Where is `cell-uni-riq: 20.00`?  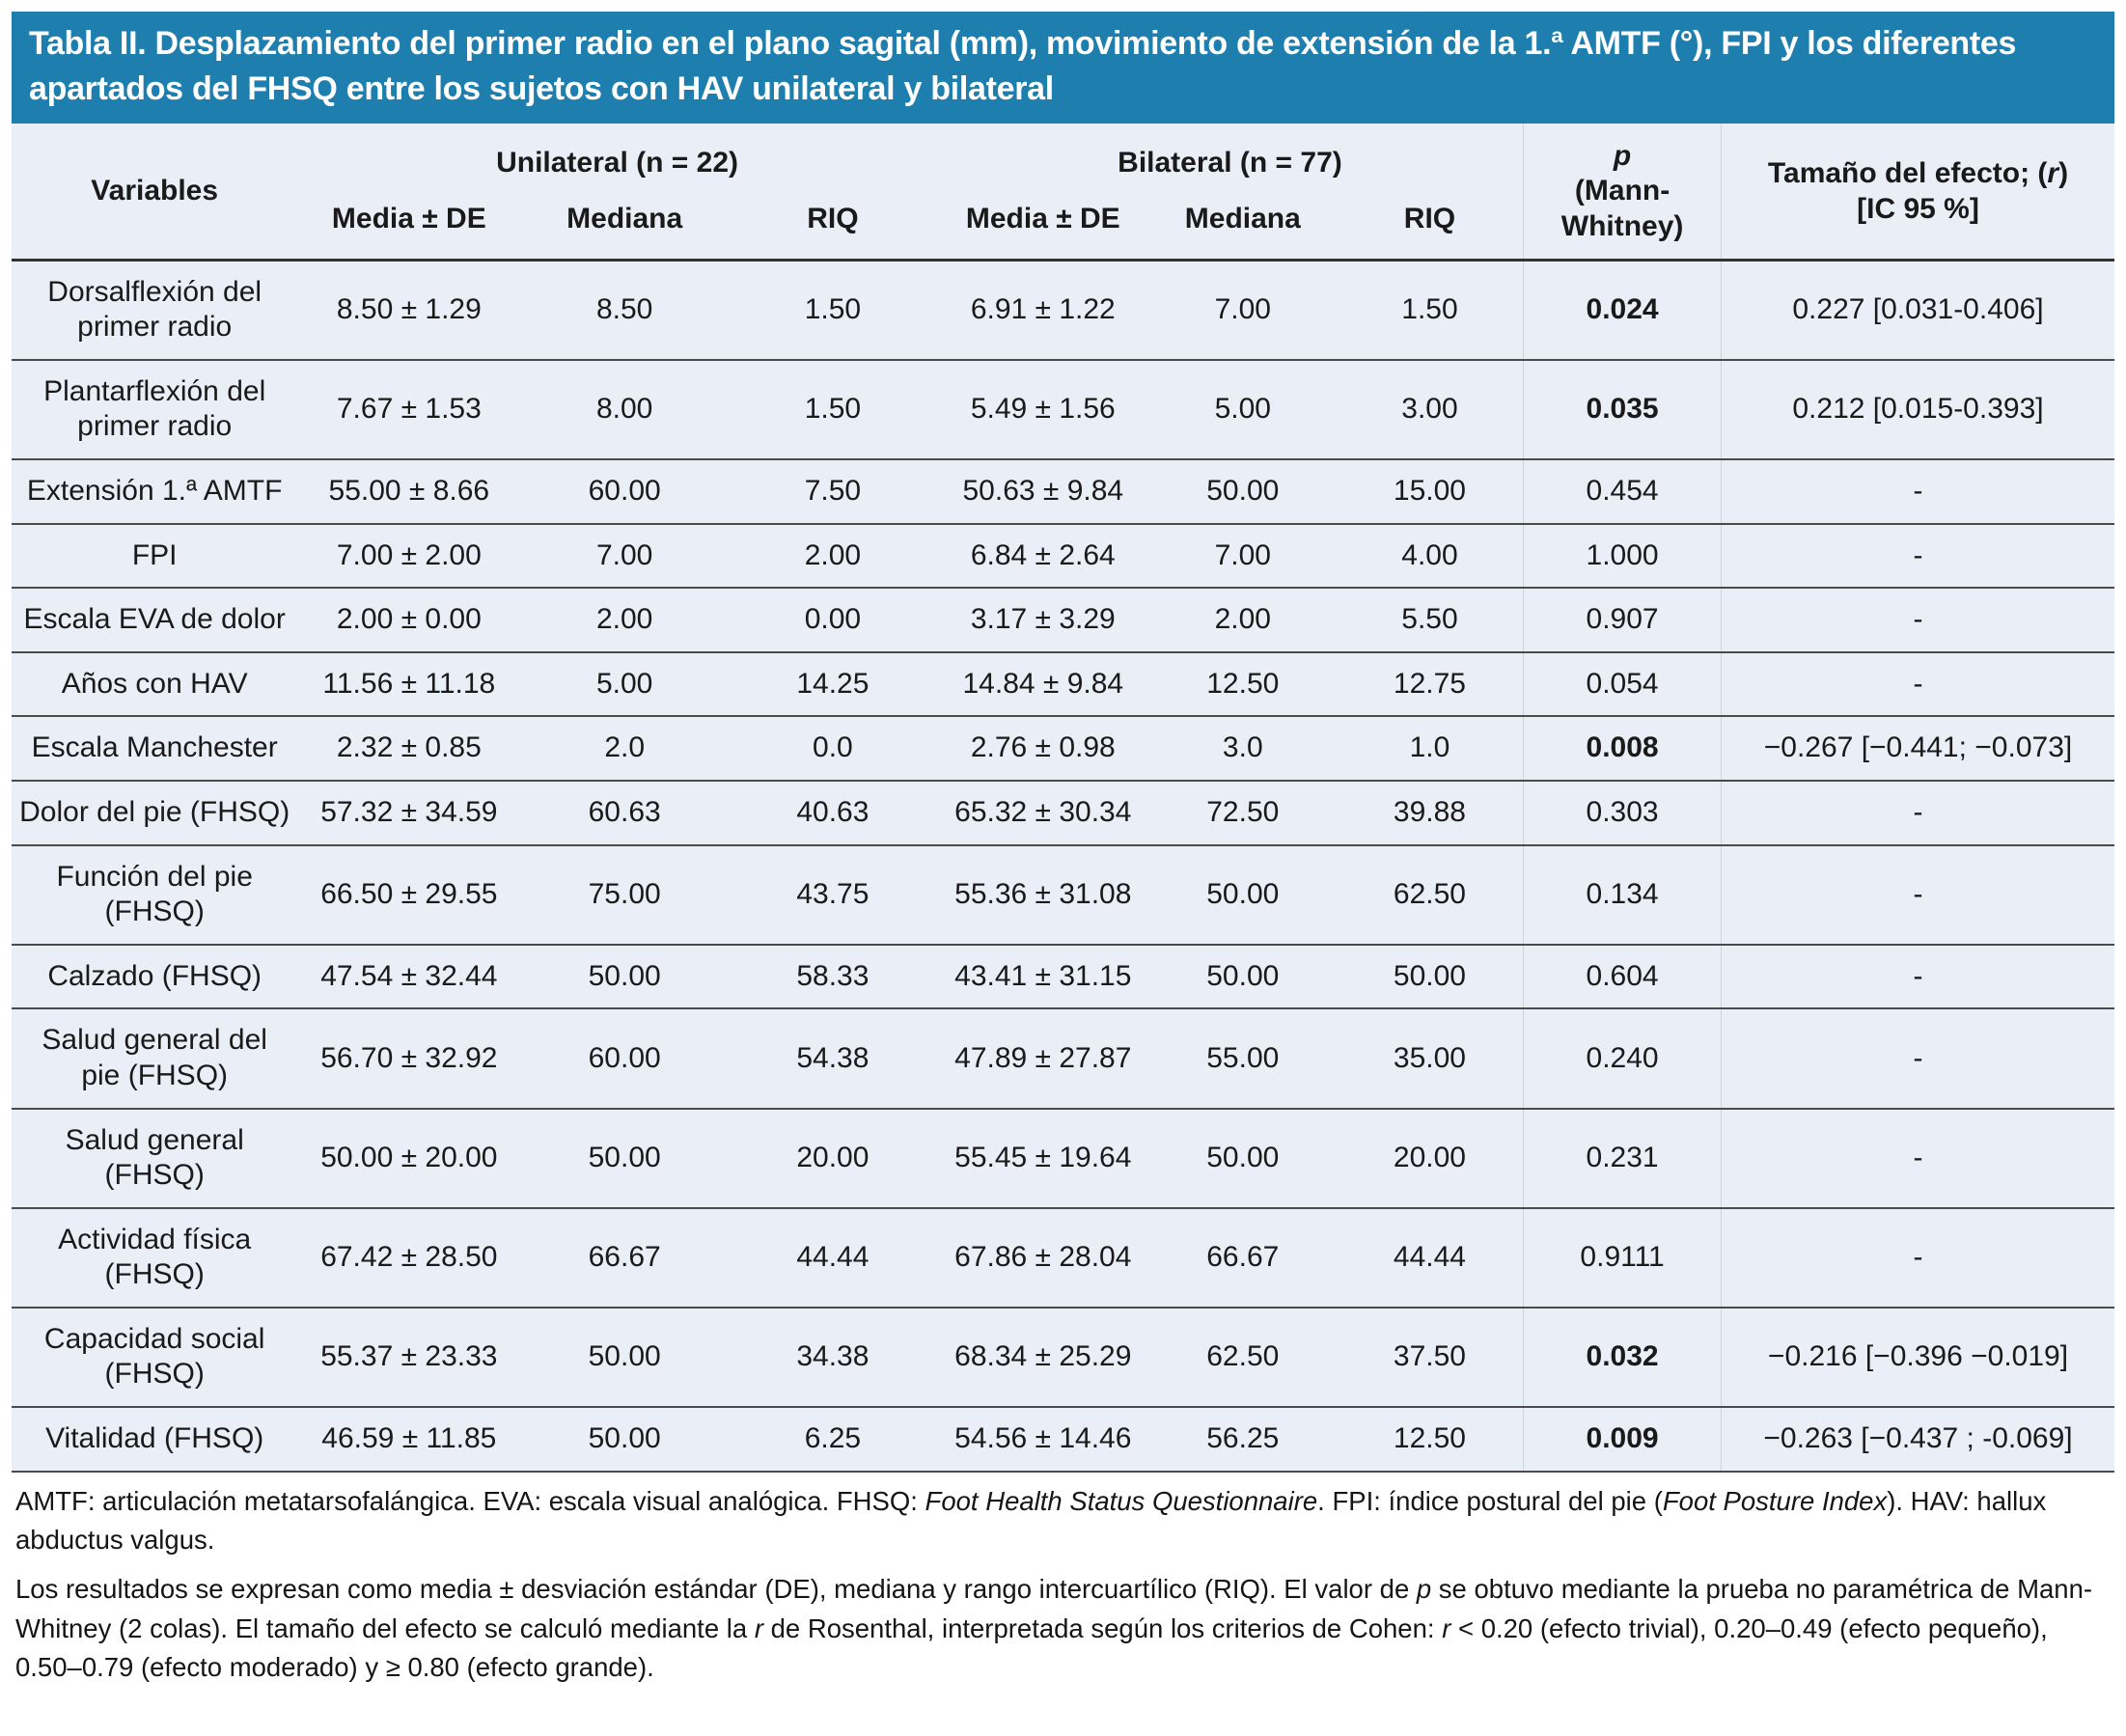
cell-uni-riq: 20.00 is located at coordinates (833, 1157).